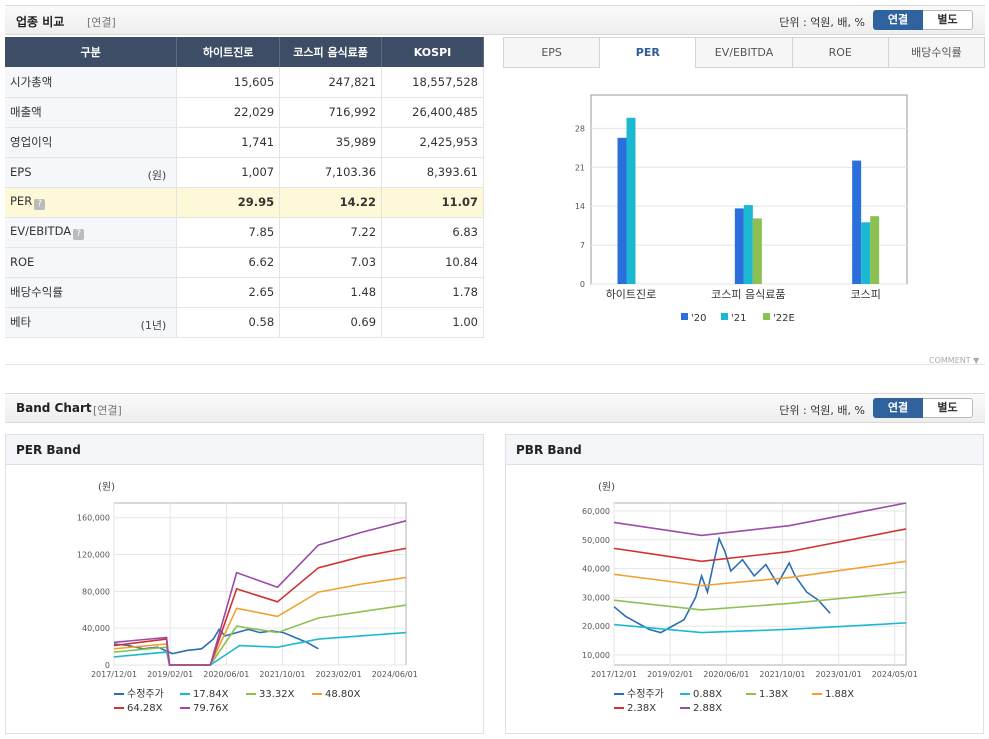  I want to click on band-separate-button: 별도, so click(948, 408).